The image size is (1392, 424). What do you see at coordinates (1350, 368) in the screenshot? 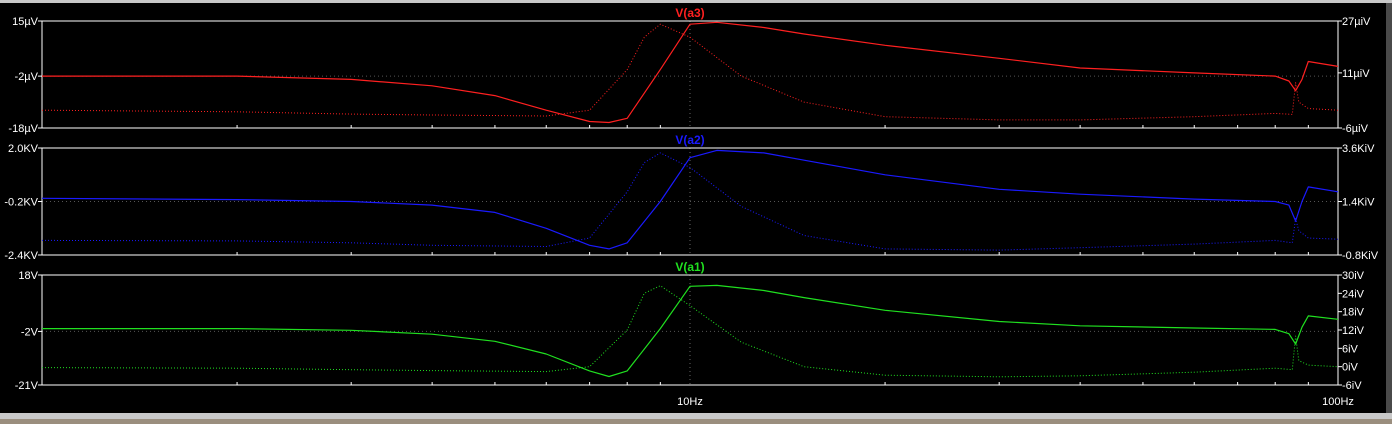
I see `right-axis-tick-label: 0iV` at bounding box center [1350, 368].